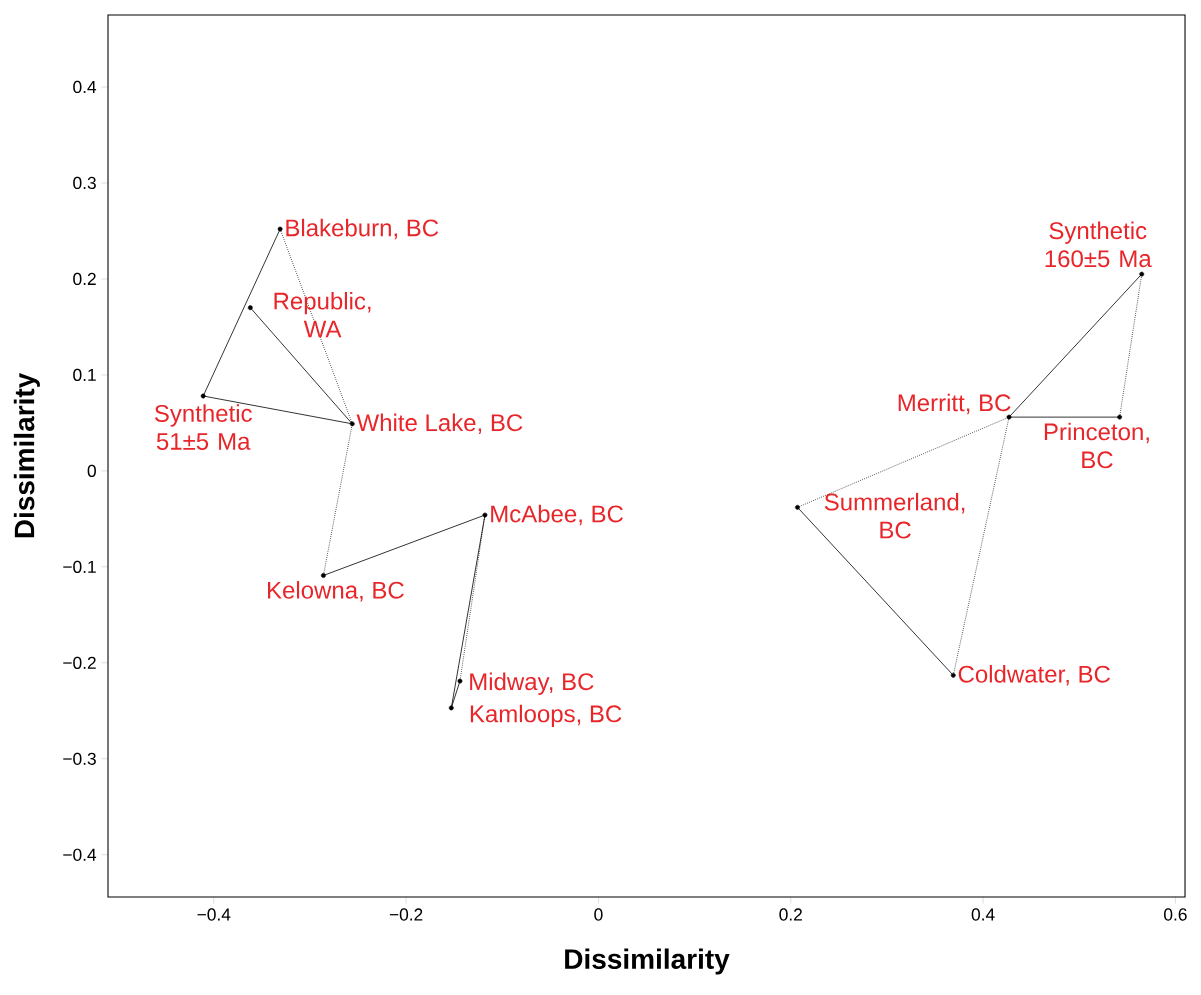 This screenshot has width=1201, height=995. Describe the element at coordinates (598, 914) in the screenshot. I see `x-tick-label: 0` at that location.